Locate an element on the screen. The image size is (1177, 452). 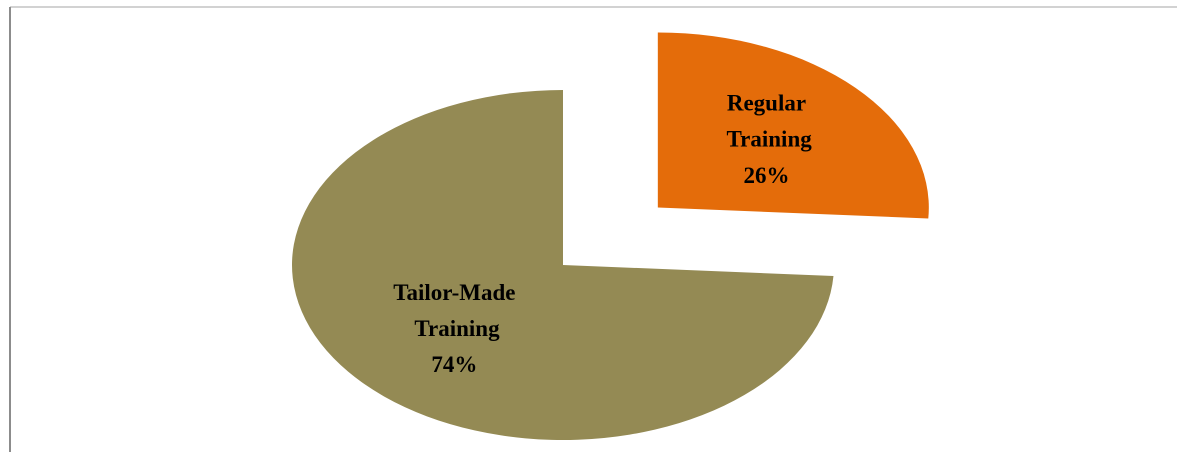
value-label: 26% is located at coordinates (766, 175).